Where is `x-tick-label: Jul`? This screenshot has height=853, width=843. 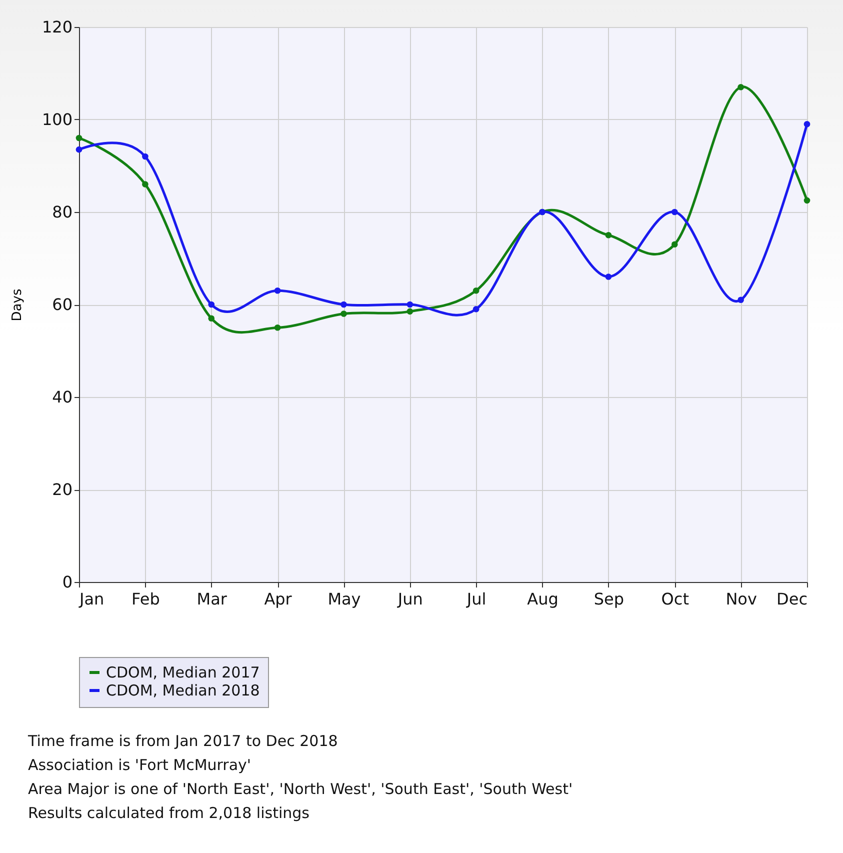
x-tick-label: Jul is located at coordinates (476, 599).